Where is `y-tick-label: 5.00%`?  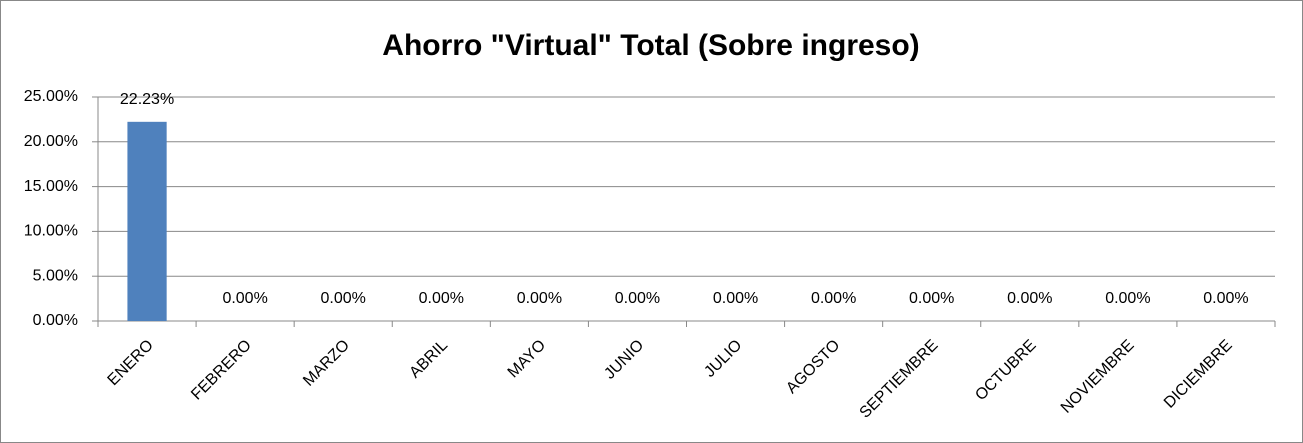
y-tick-label: 5.00% is located at coordinates (55, 275).